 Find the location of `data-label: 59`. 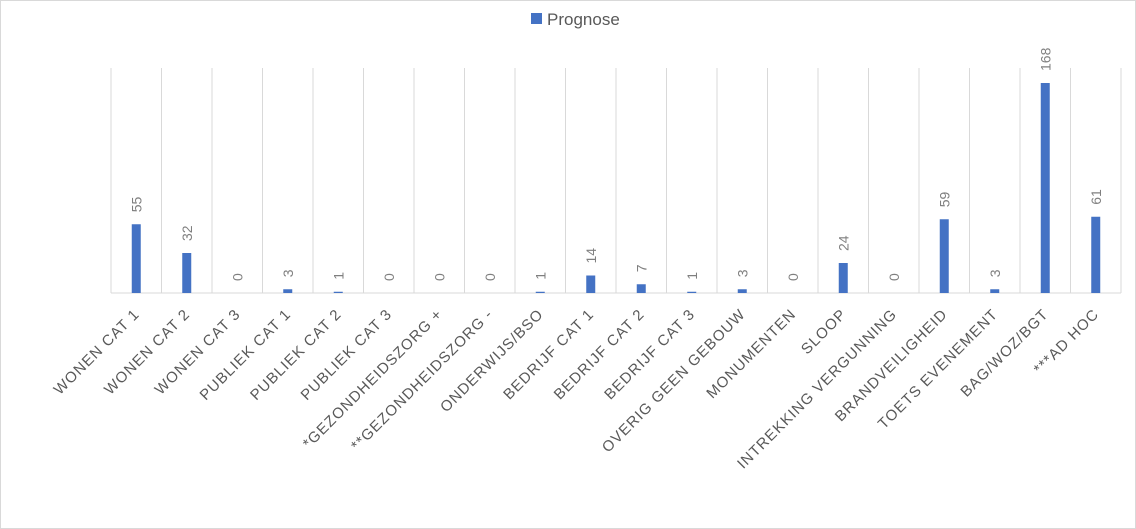

data-label: 59 is located at coordinates (944, 199).